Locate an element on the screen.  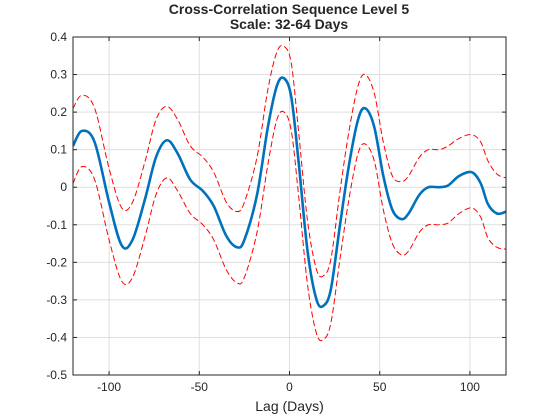
y-tick-labels: -0.5 -0.4 -0.3 -0.2 -0.1 0 0.1 0.2 0.3 0.4 is located at coordinates (56, 206).